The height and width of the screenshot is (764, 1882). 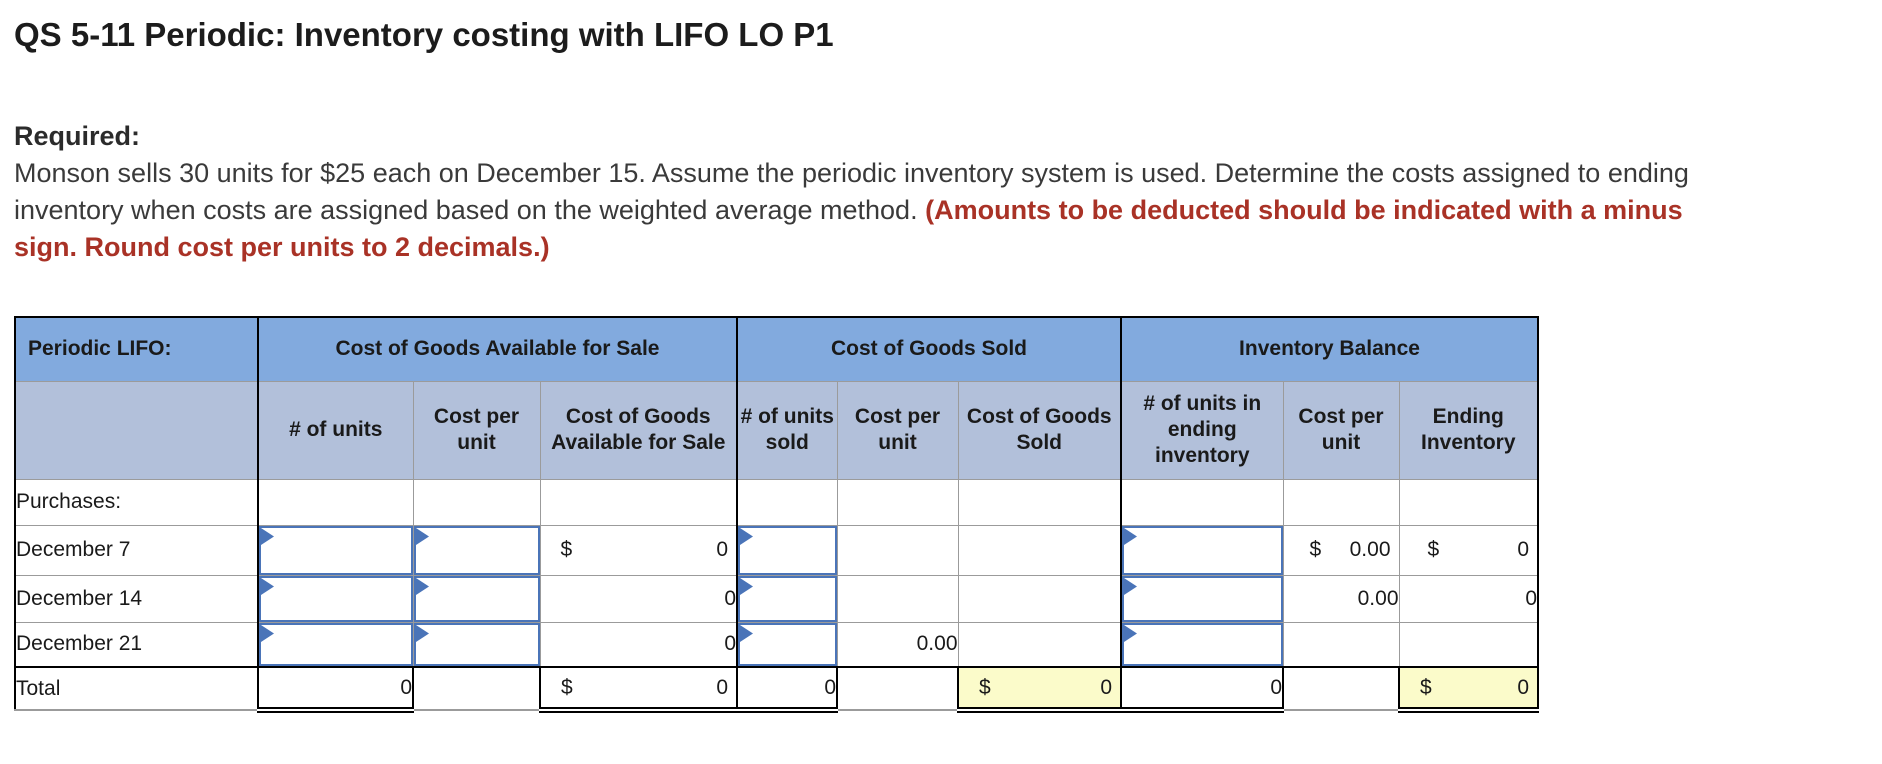 I want to click on section-header-inventory-balance: Inventory Balance, so click(x=1329, y=349).